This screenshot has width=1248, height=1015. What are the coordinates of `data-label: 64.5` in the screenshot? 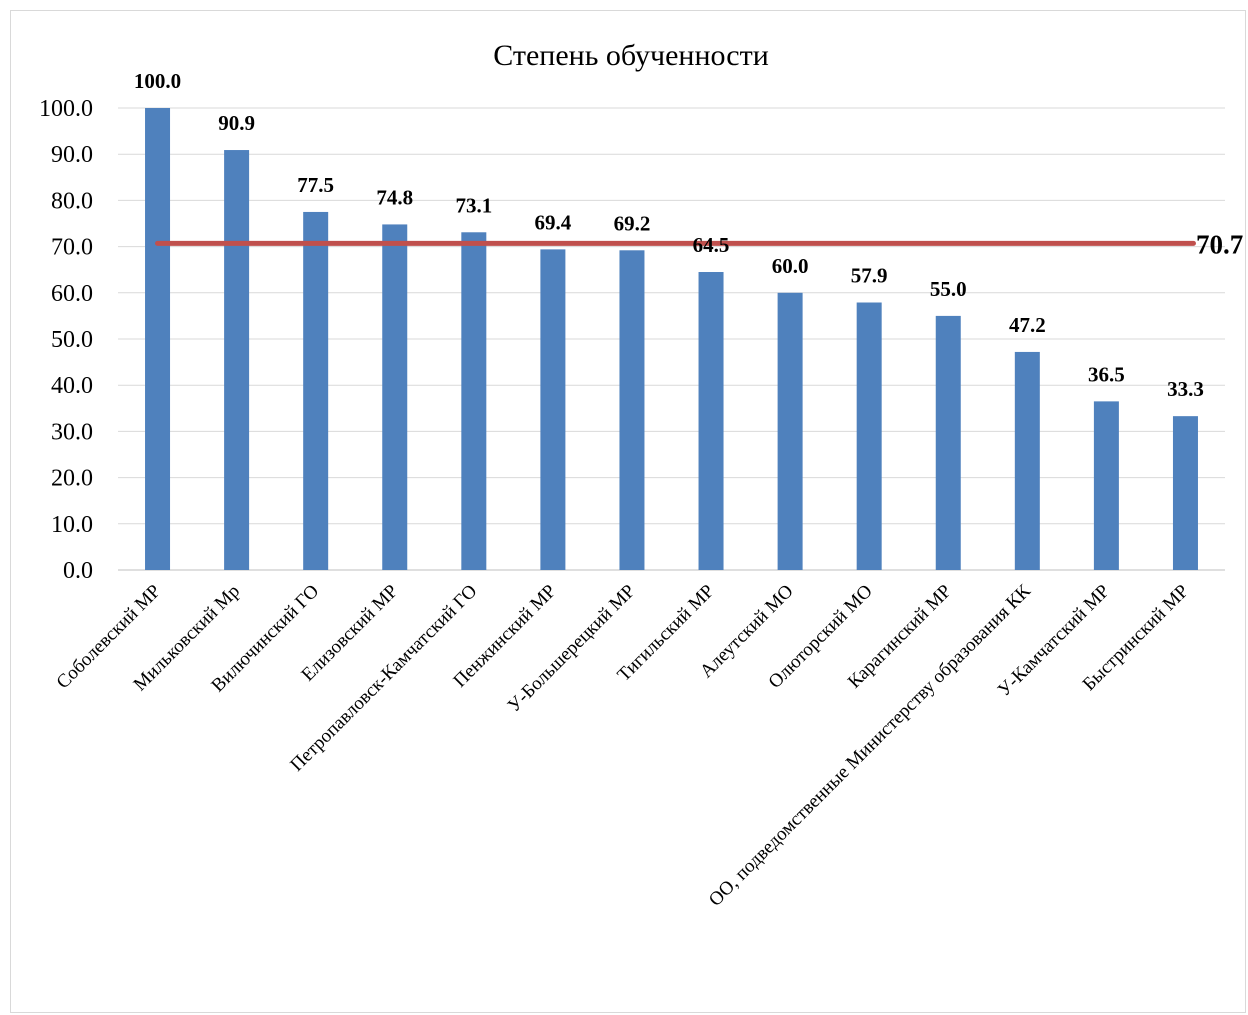 It's located at (711, 245).